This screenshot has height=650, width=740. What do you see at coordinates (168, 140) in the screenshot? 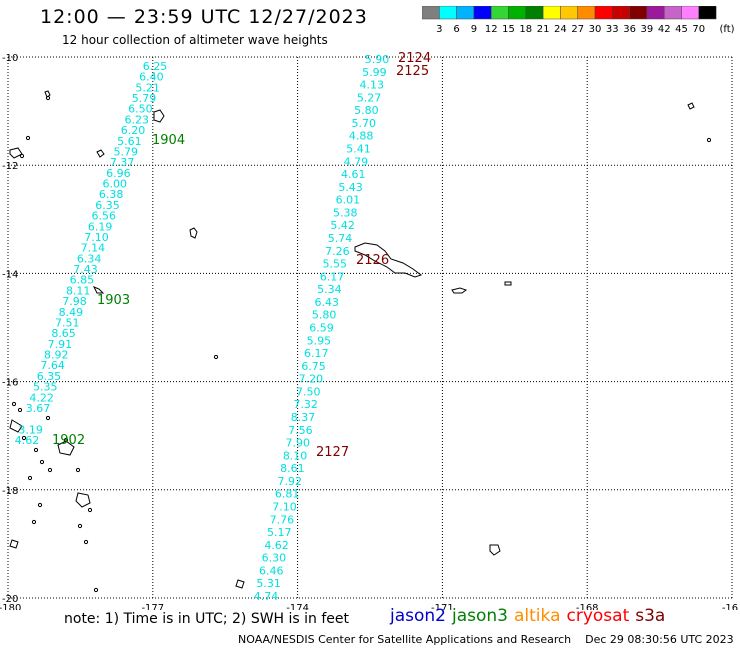
I see `pass-number-label: 1904` at bounding box center [168, 140].